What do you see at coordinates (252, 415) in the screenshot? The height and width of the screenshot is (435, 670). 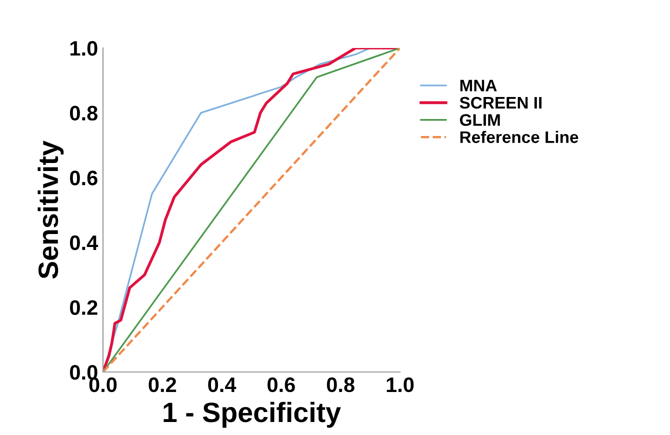 I see `x-axis-title: 1 - Specificity` at bounding box center [252, 415].